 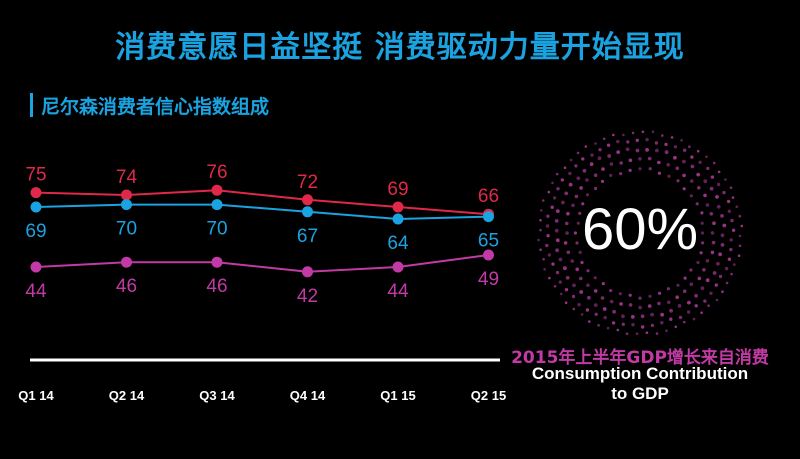 What do you see at coordinates (488, 395) in the screenshot?
I see `x-tick-label: Q2 15` at bounding box center [488, 395].